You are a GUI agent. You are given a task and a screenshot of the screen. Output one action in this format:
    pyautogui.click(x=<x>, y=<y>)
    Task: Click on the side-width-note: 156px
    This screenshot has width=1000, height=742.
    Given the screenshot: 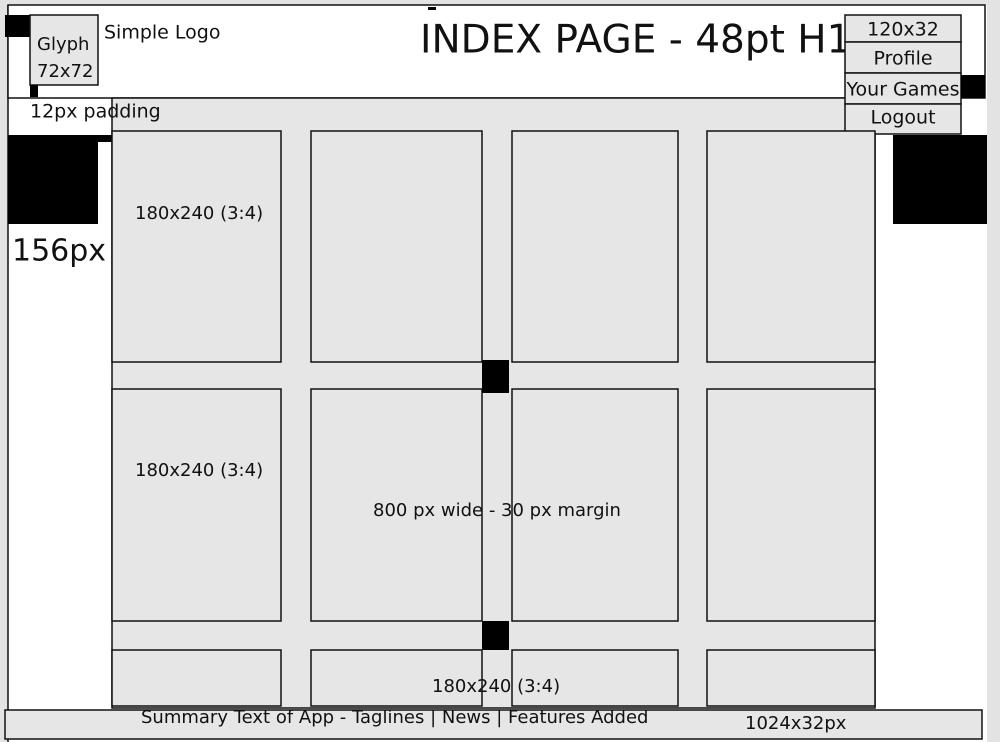 What is the action you would take?
    pyautogui.click(x=59, y=251)
    